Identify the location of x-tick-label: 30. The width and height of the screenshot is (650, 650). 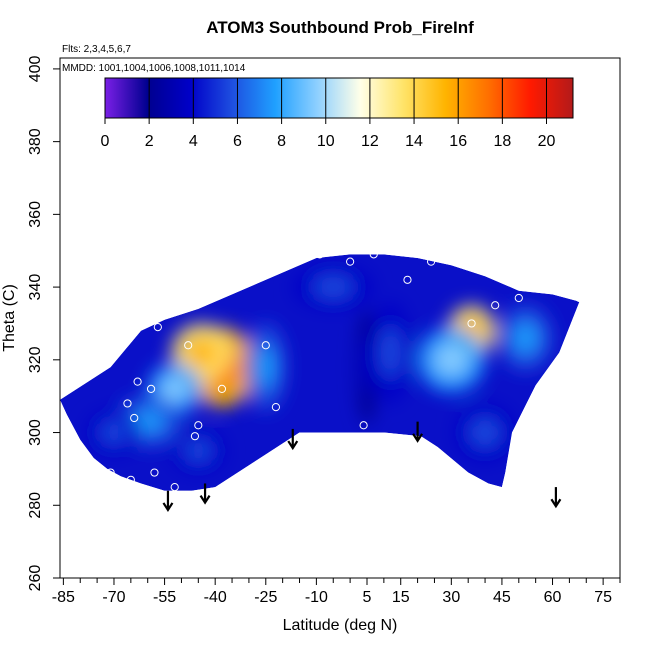
(451, 597).